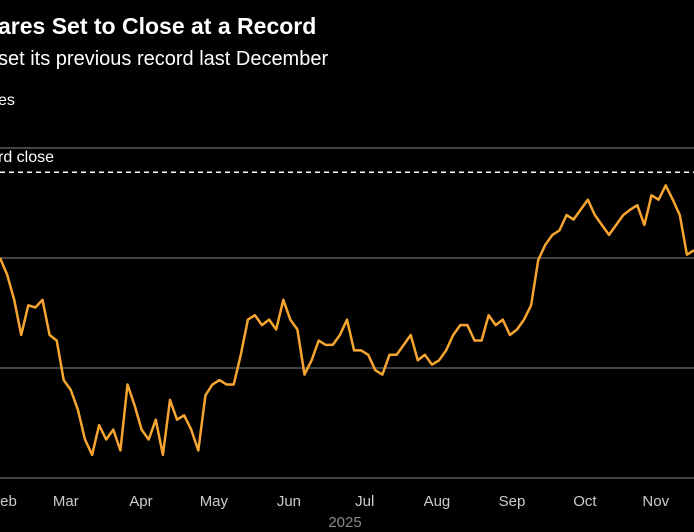 Image resolution: width=694 pixels, height=532 pixels. Describe the element at coordinates (344, 522) in the screenshot. I see `x-axis-label: 2025` at that location.